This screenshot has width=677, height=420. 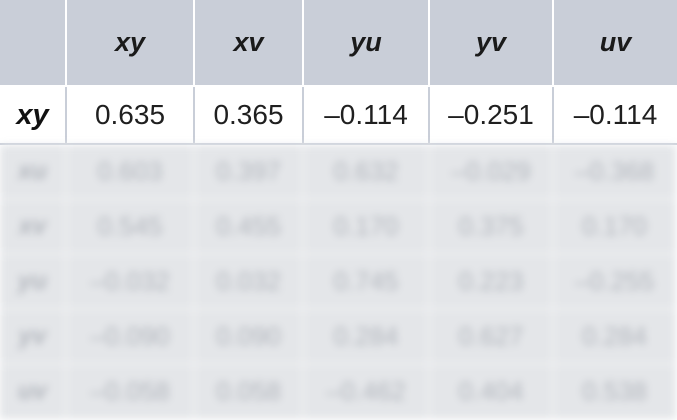 I want to click on column-header: xv, so click(x=249, y=43).